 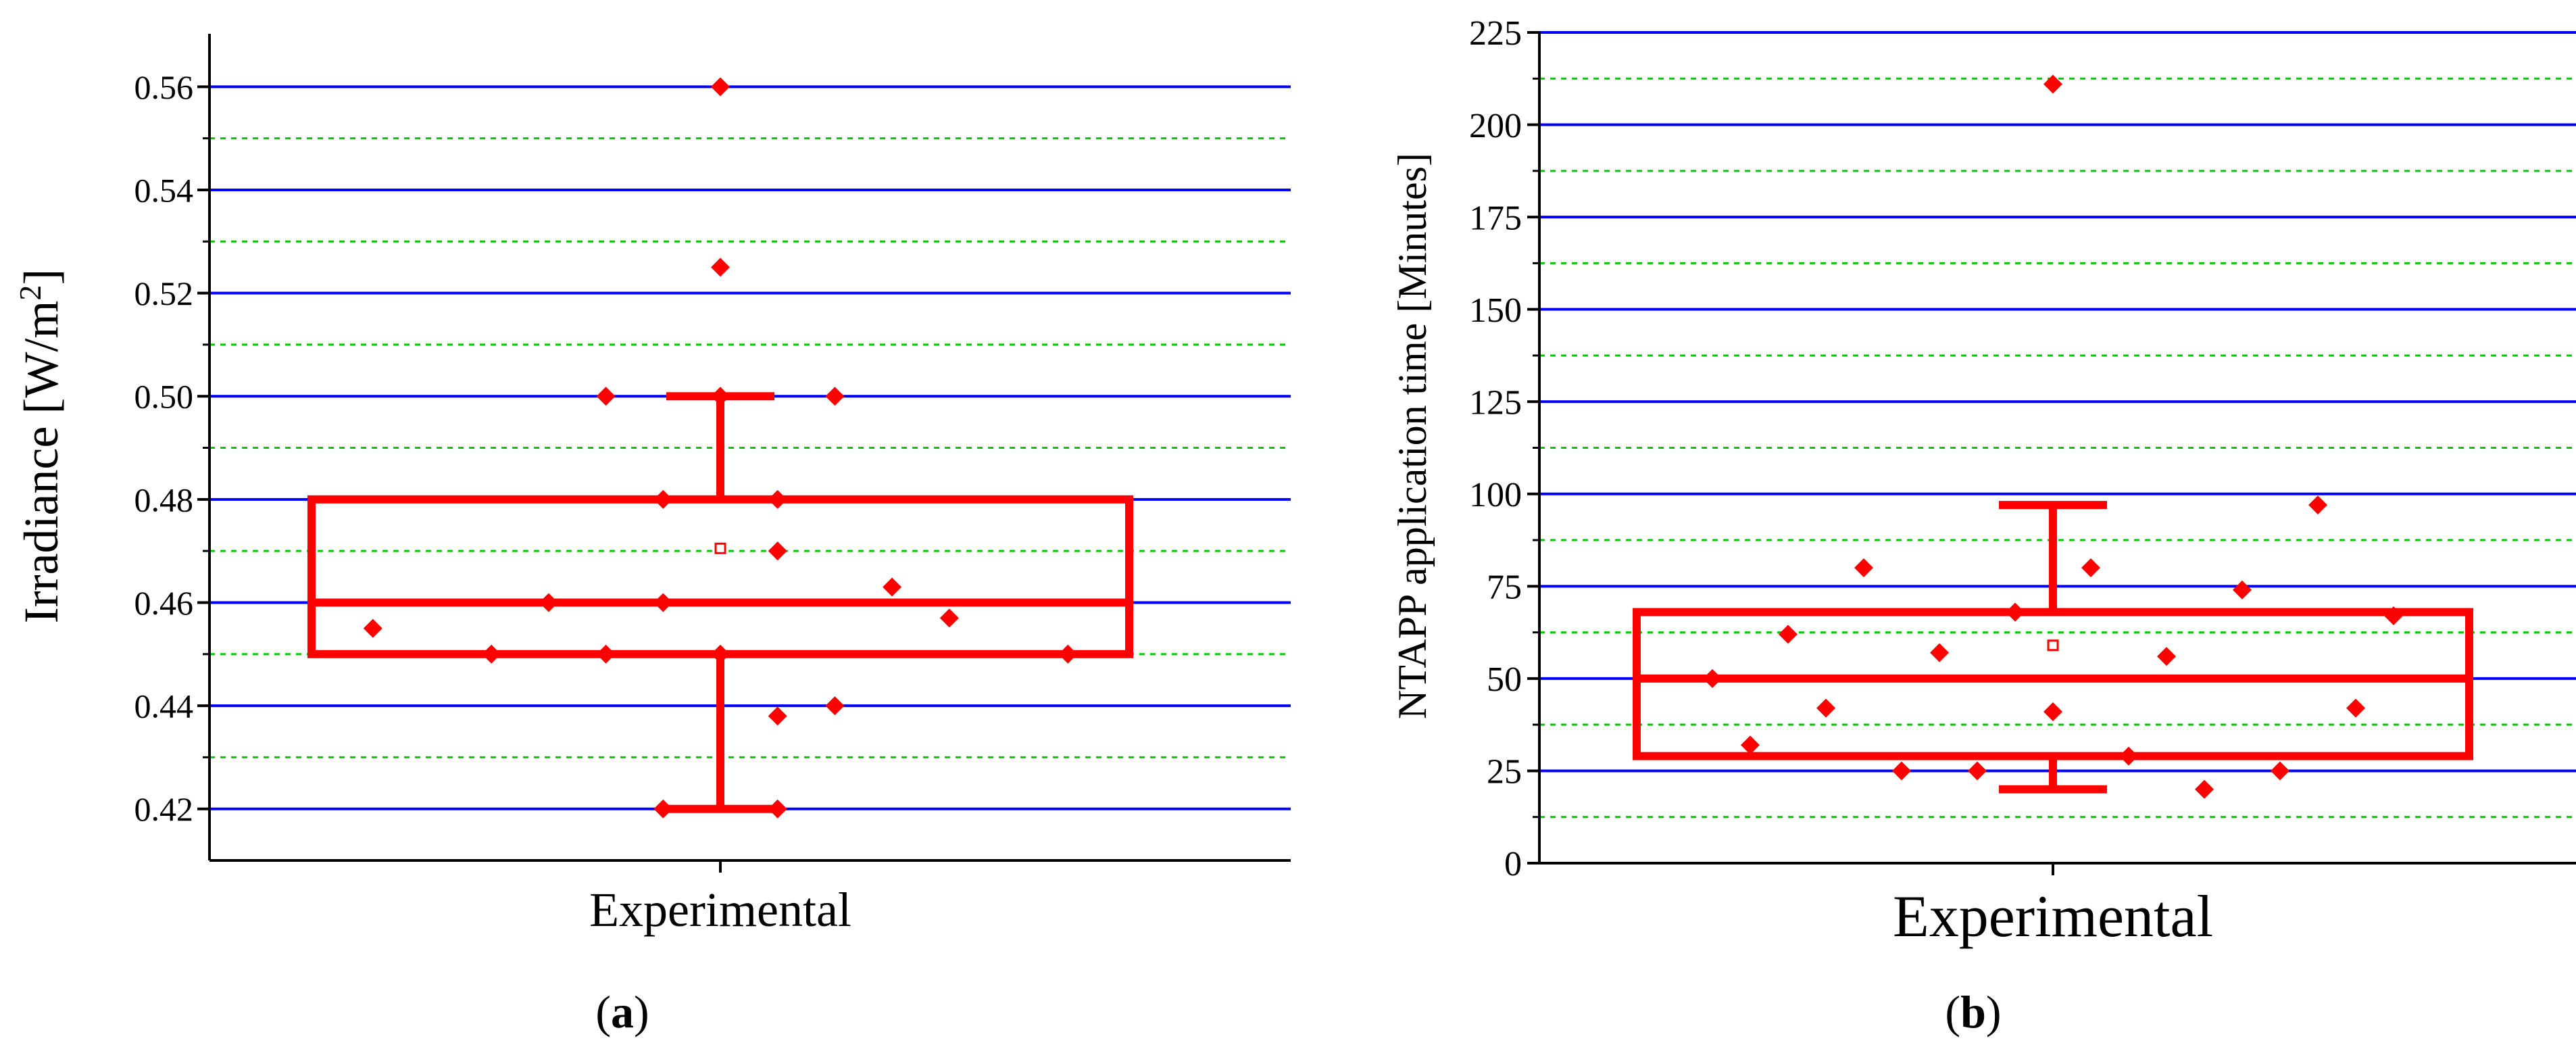 I want to click on panel-a-x-category-label: Experimental, so click(x=720, y=910).